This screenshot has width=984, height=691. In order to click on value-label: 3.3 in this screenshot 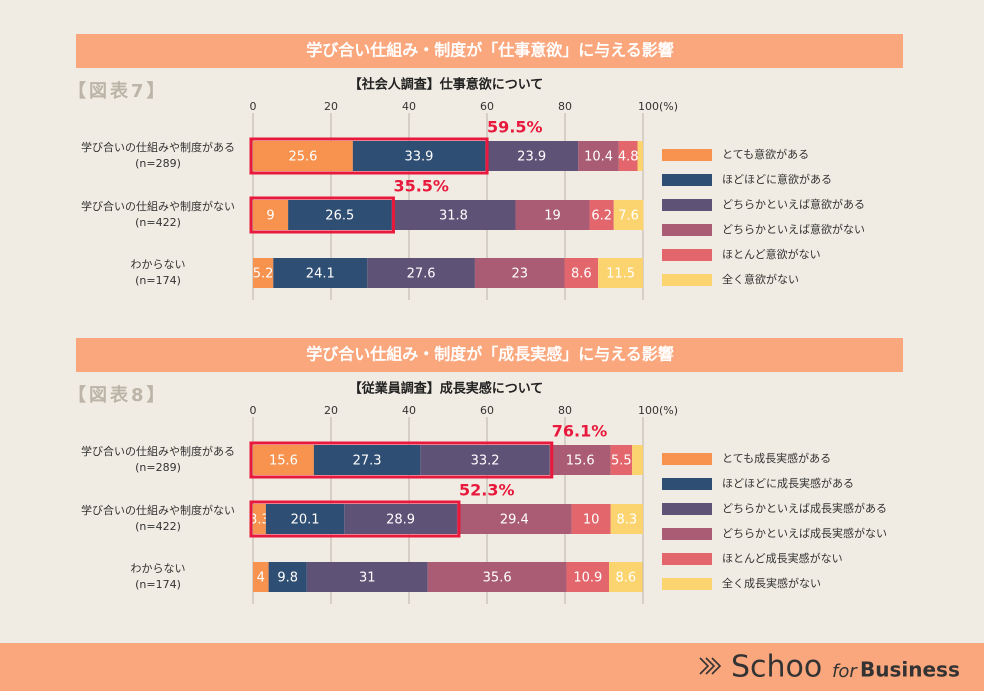, I will do `click(259, 520)`.